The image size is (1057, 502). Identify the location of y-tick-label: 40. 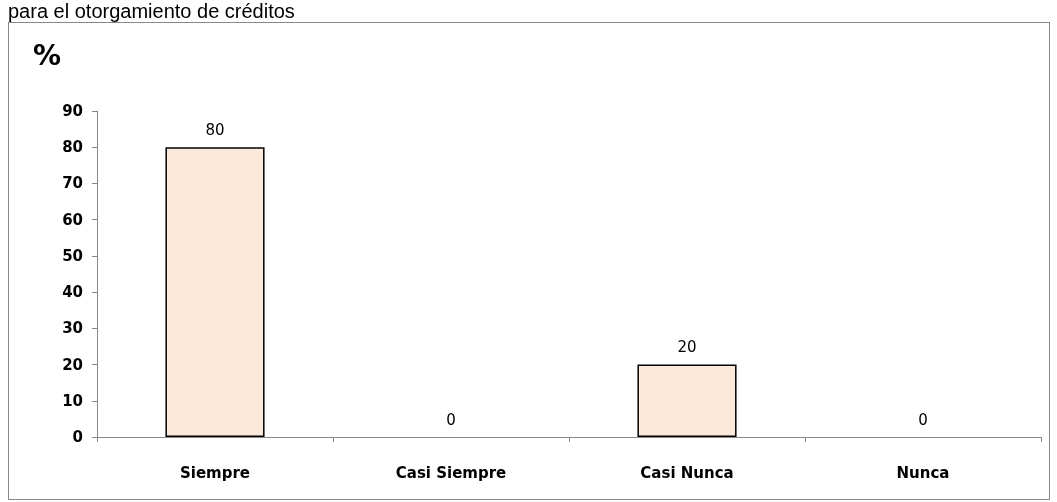
(72, 292).